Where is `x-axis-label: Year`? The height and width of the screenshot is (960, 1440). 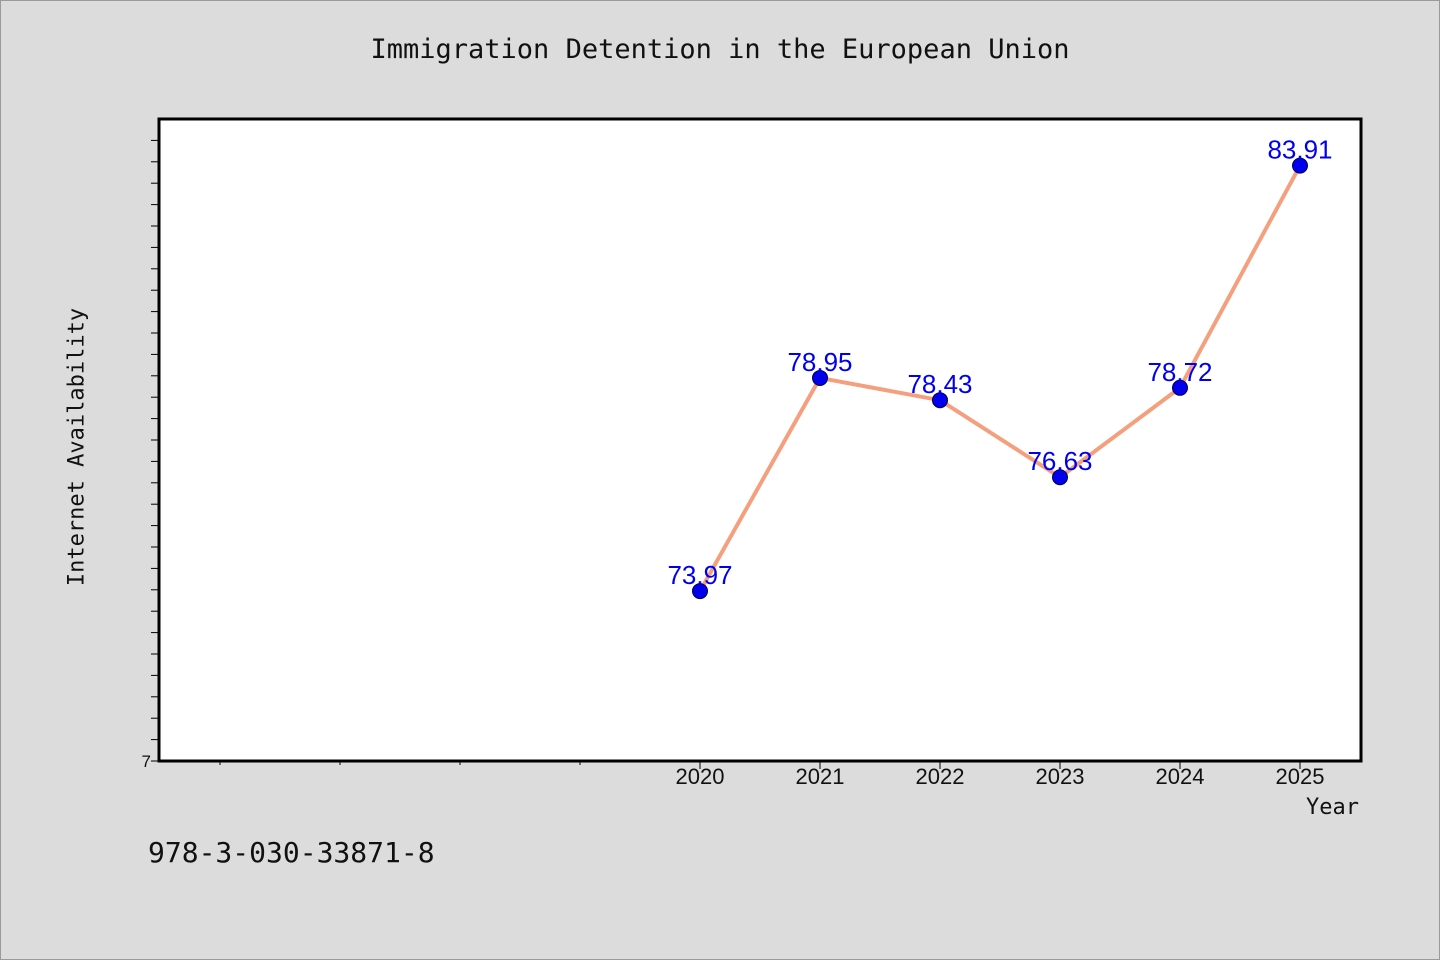
x-axis-label: Year is located at coordinates (1332, 807).